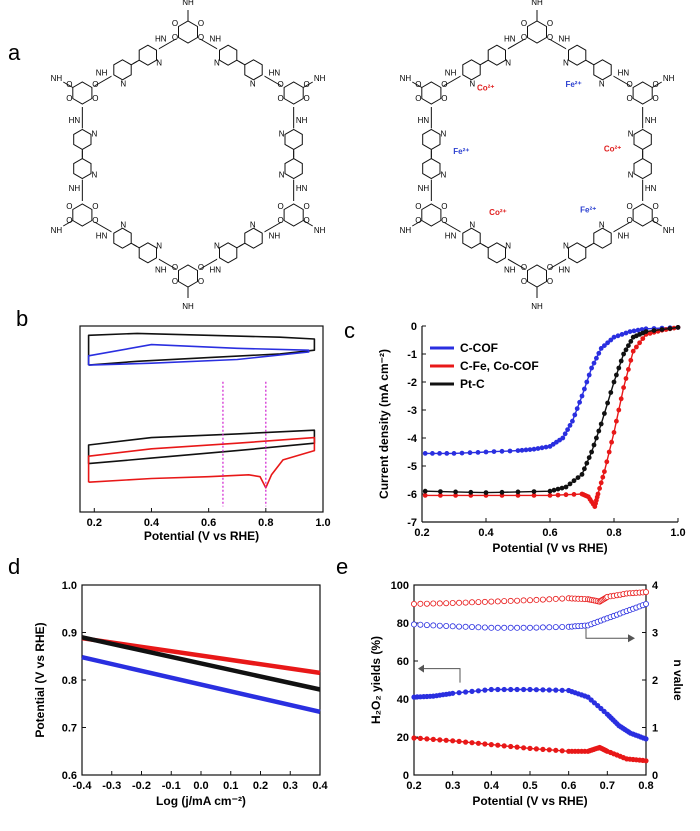  Describe the element at coordinates (413, 786) in the screenshot. I see `x-tick-label: 0.2` at that location.